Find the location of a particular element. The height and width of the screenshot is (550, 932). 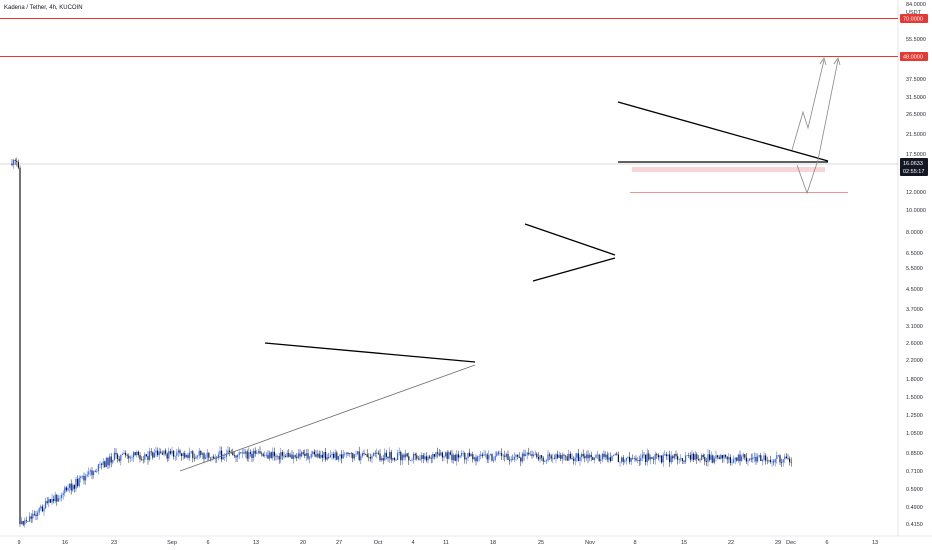

projection-arrow-up is located at coordinates (809, 104).